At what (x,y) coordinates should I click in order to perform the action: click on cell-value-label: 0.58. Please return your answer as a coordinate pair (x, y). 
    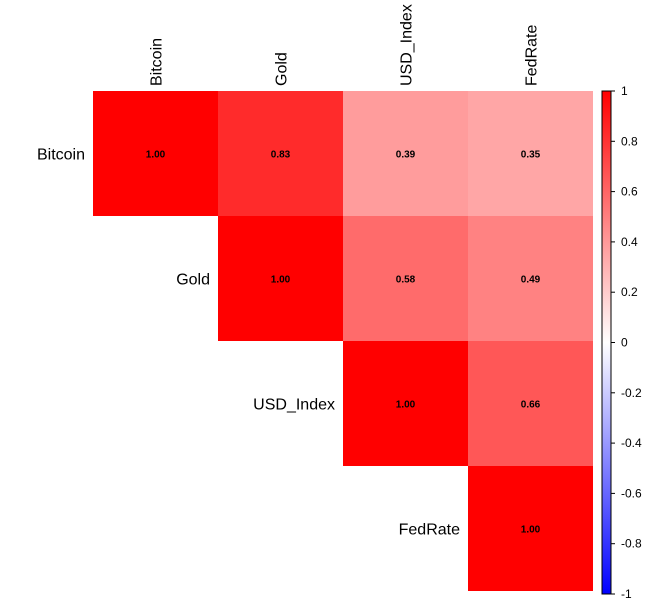
    Looking at the image, I should click on (406, 280).